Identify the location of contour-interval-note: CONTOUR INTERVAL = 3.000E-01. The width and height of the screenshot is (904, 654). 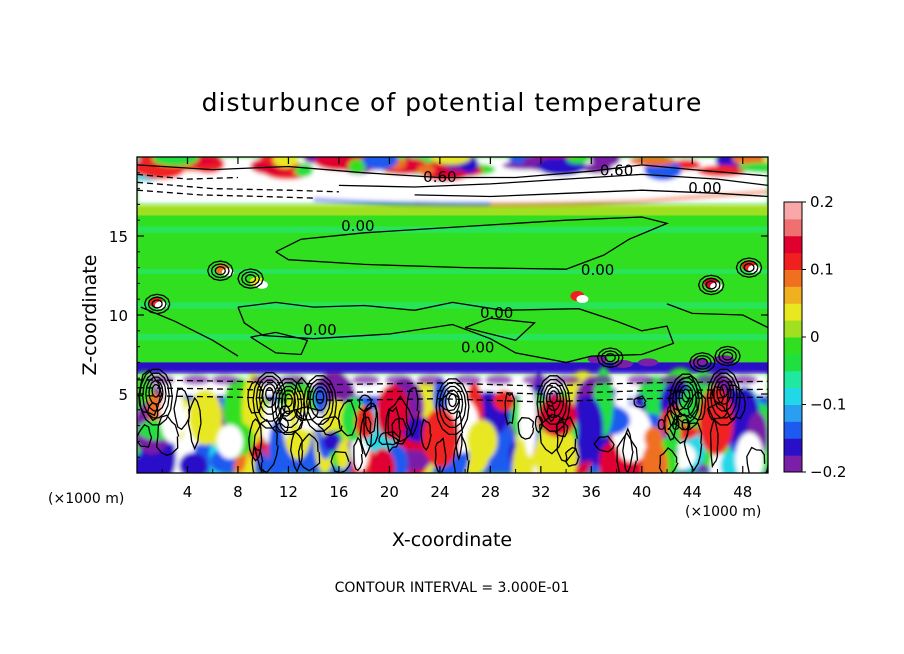
(452, 588).